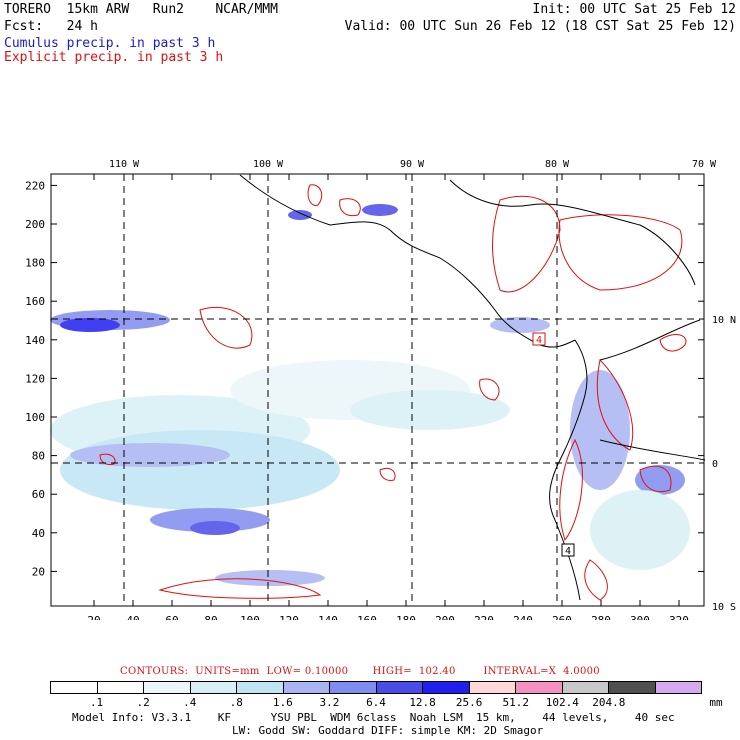 Image resolution: width=740 pixels, height=740 pixels. I want to click on colorbar-label: 102.4, so click(562, 702).